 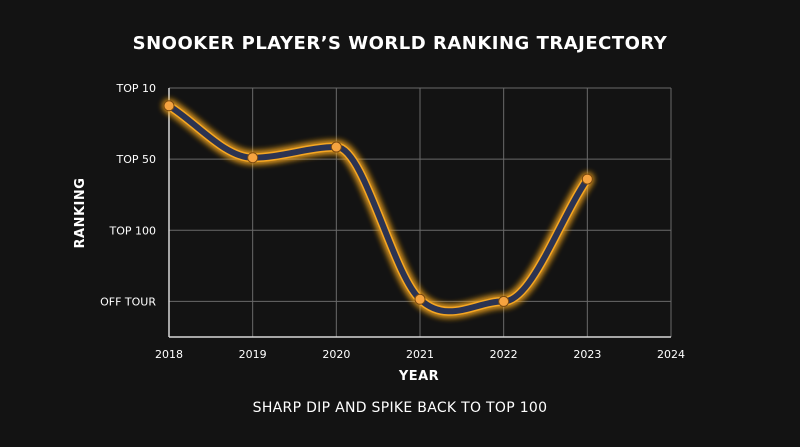 I want to click on y-tick-label: TOP 100, so click(x=132, y=230).